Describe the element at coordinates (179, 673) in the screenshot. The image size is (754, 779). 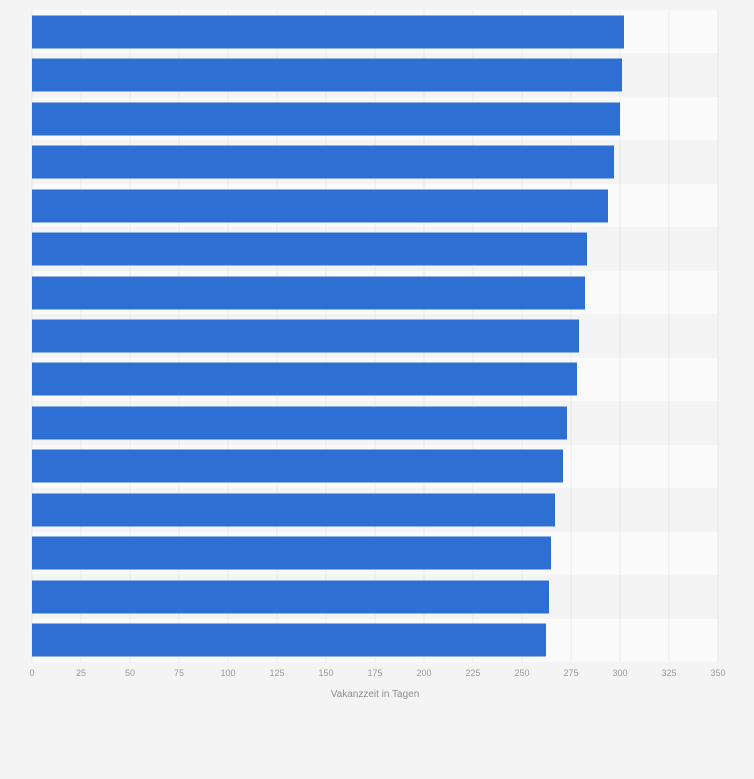
I see `x-tick-label: 75` at that location.